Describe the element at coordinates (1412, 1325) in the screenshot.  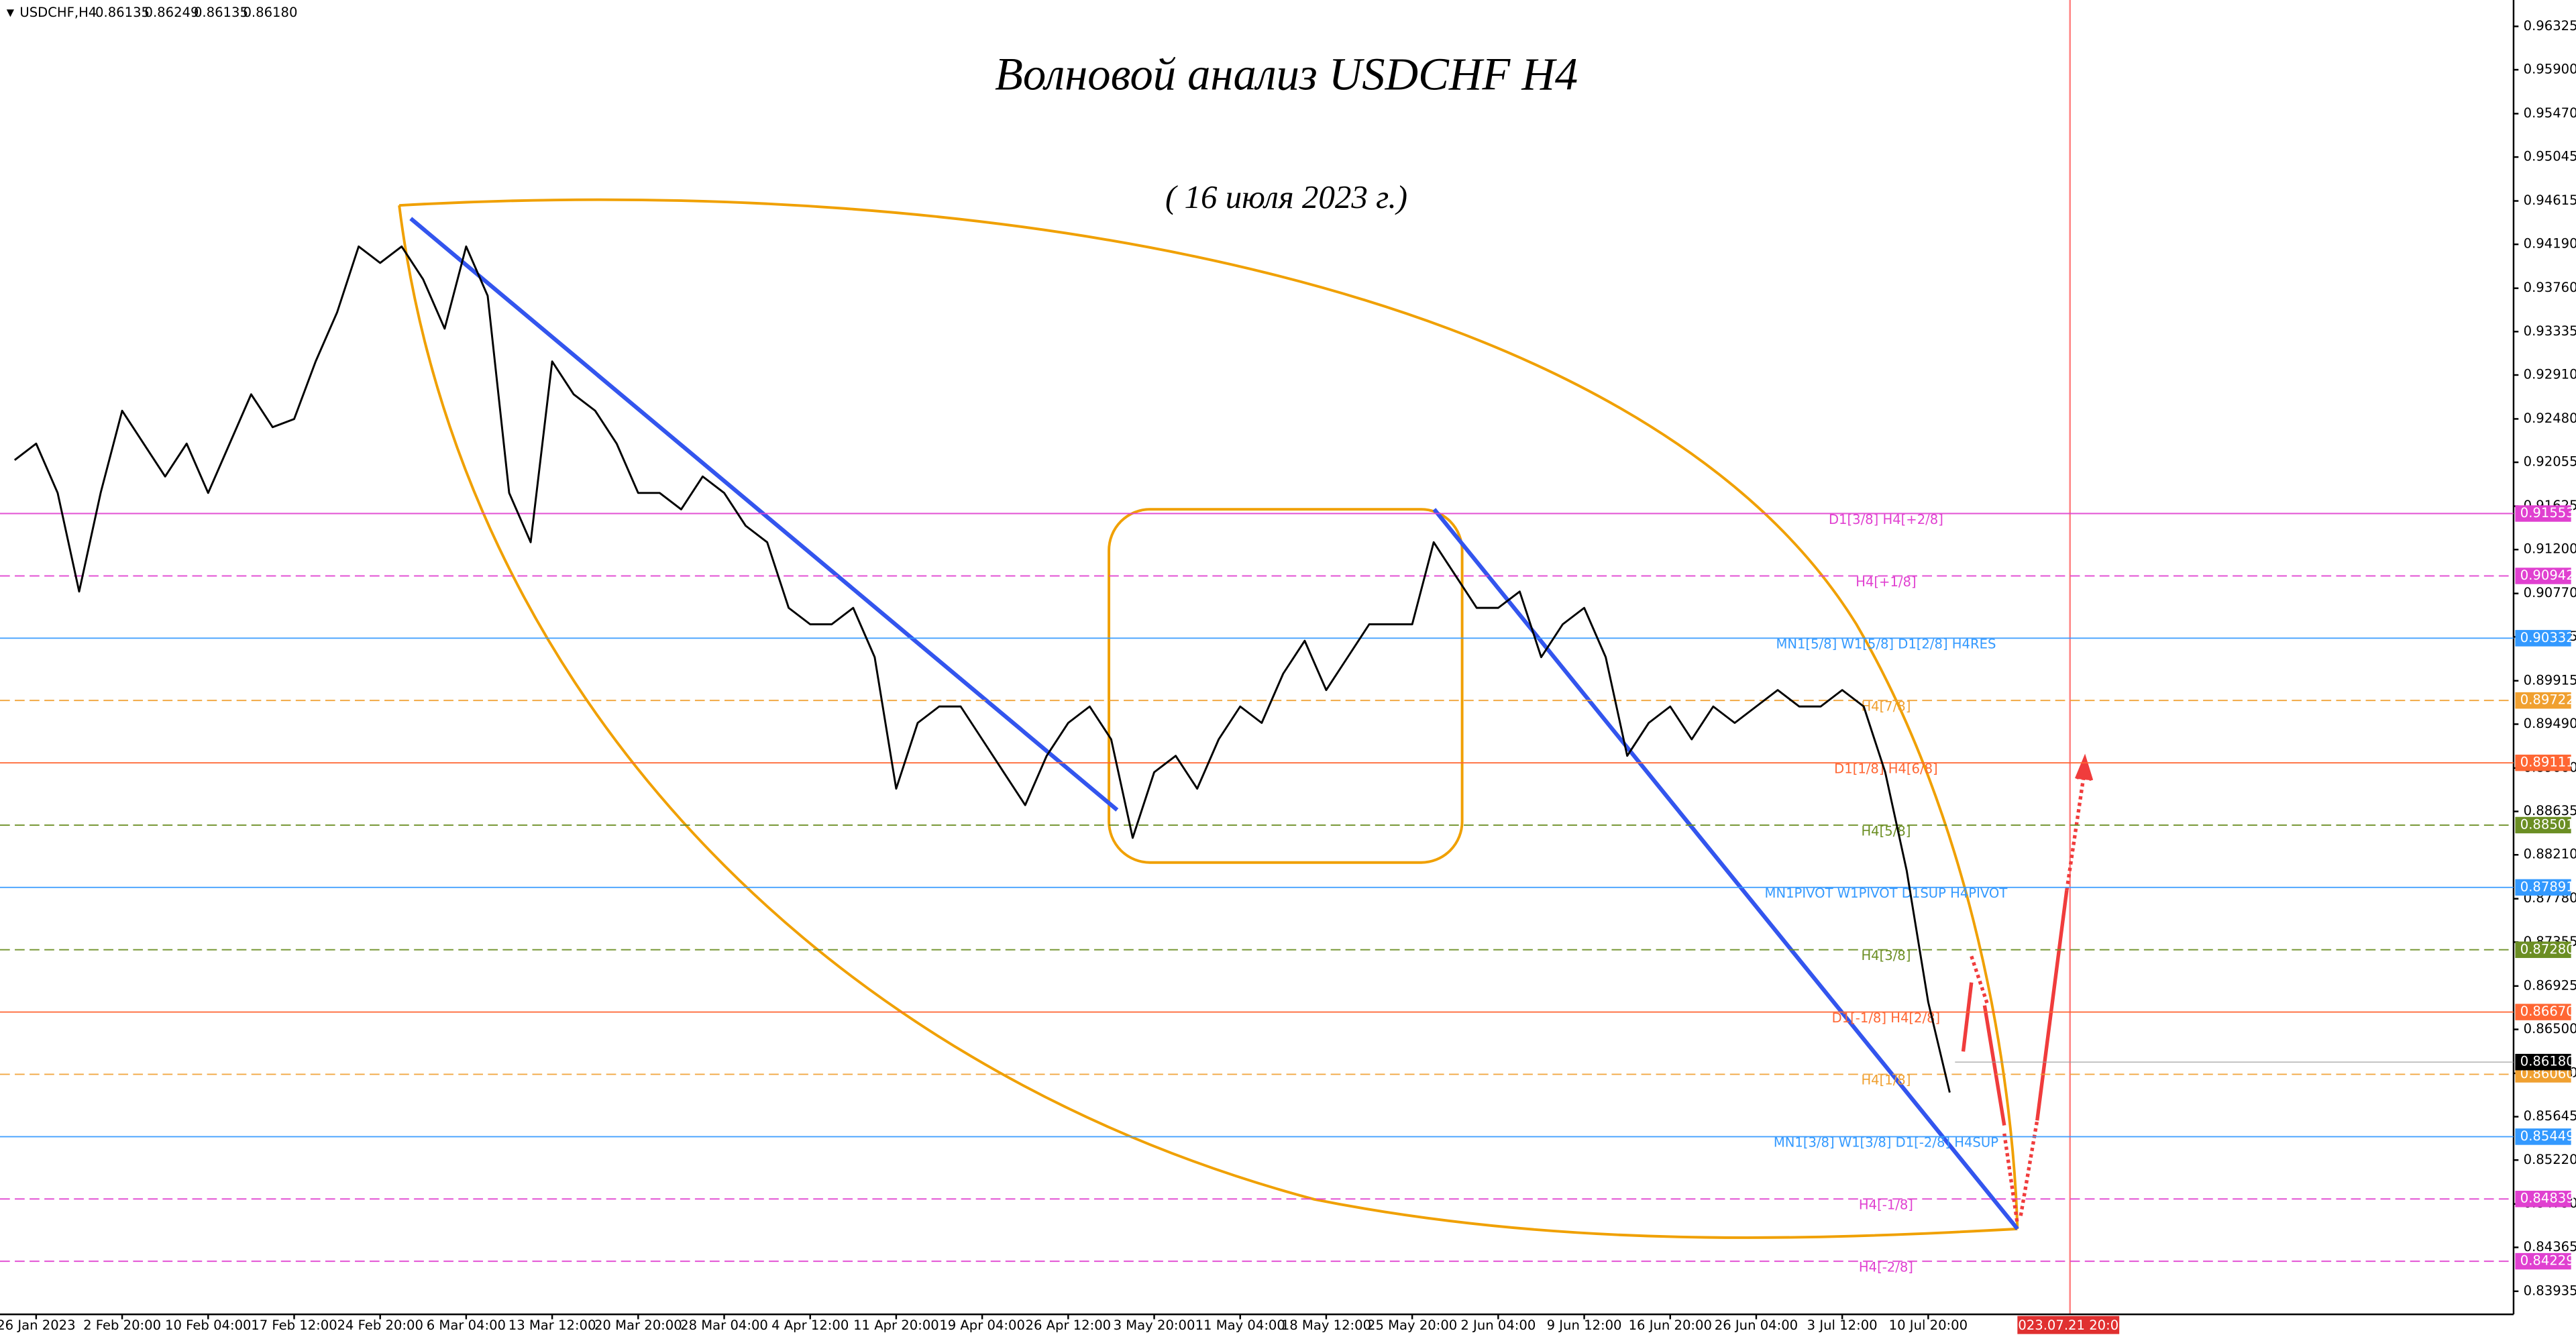
I see `x-tick-label: 25 May 20:00` at that location.